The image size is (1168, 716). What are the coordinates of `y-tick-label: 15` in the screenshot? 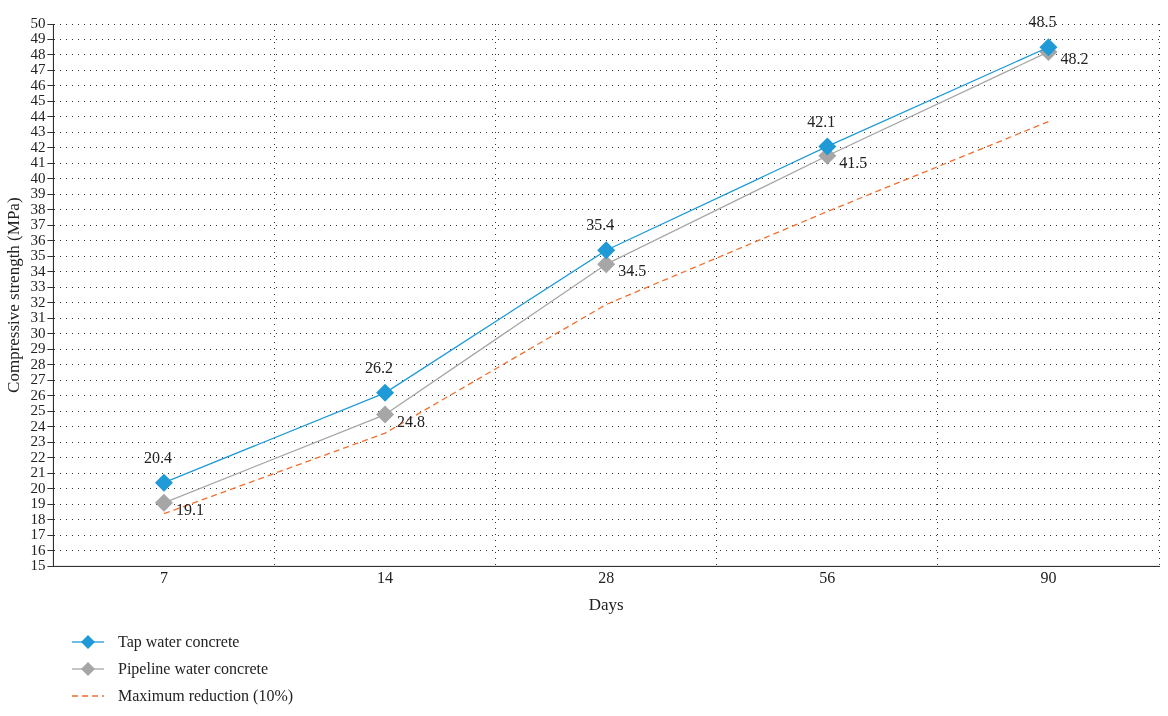 It's located at (38, 565).